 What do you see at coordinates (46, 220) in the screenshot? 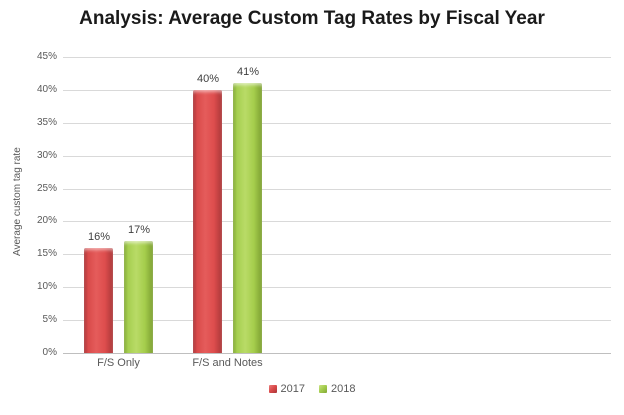
I see `y-tick-label: 20%` at bounding box center [46, 220].